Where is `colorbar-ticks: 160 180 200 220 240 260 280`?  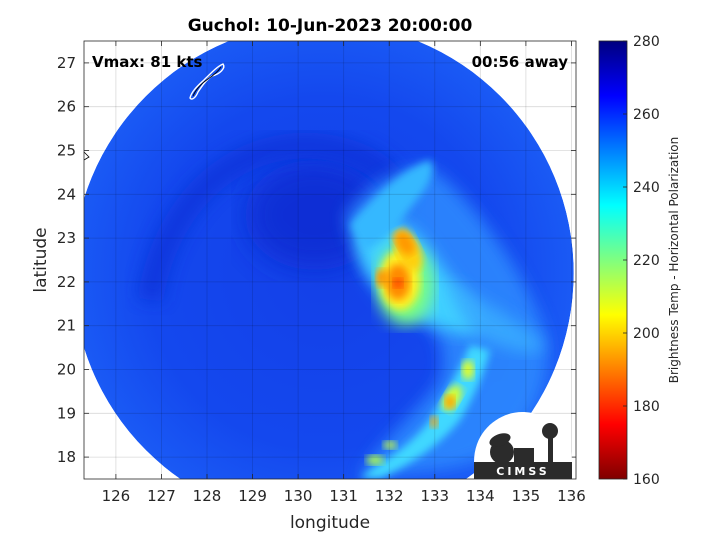
colorbar-ticks: 160 180 200 220 240 260 280 is located at coordinates (641, 261).